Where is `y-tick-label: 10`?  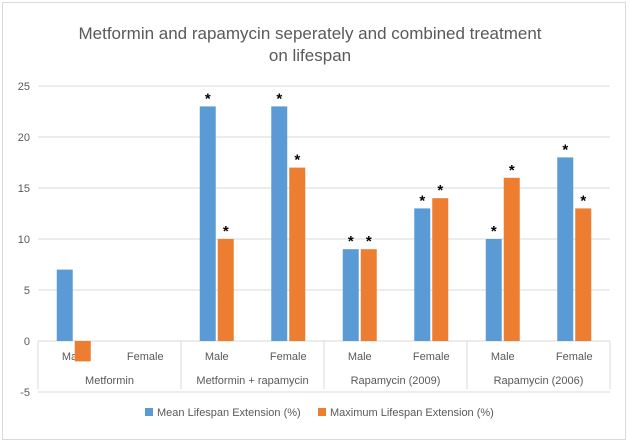
y-tick-label: 10 is located at coordinates (24, 240).